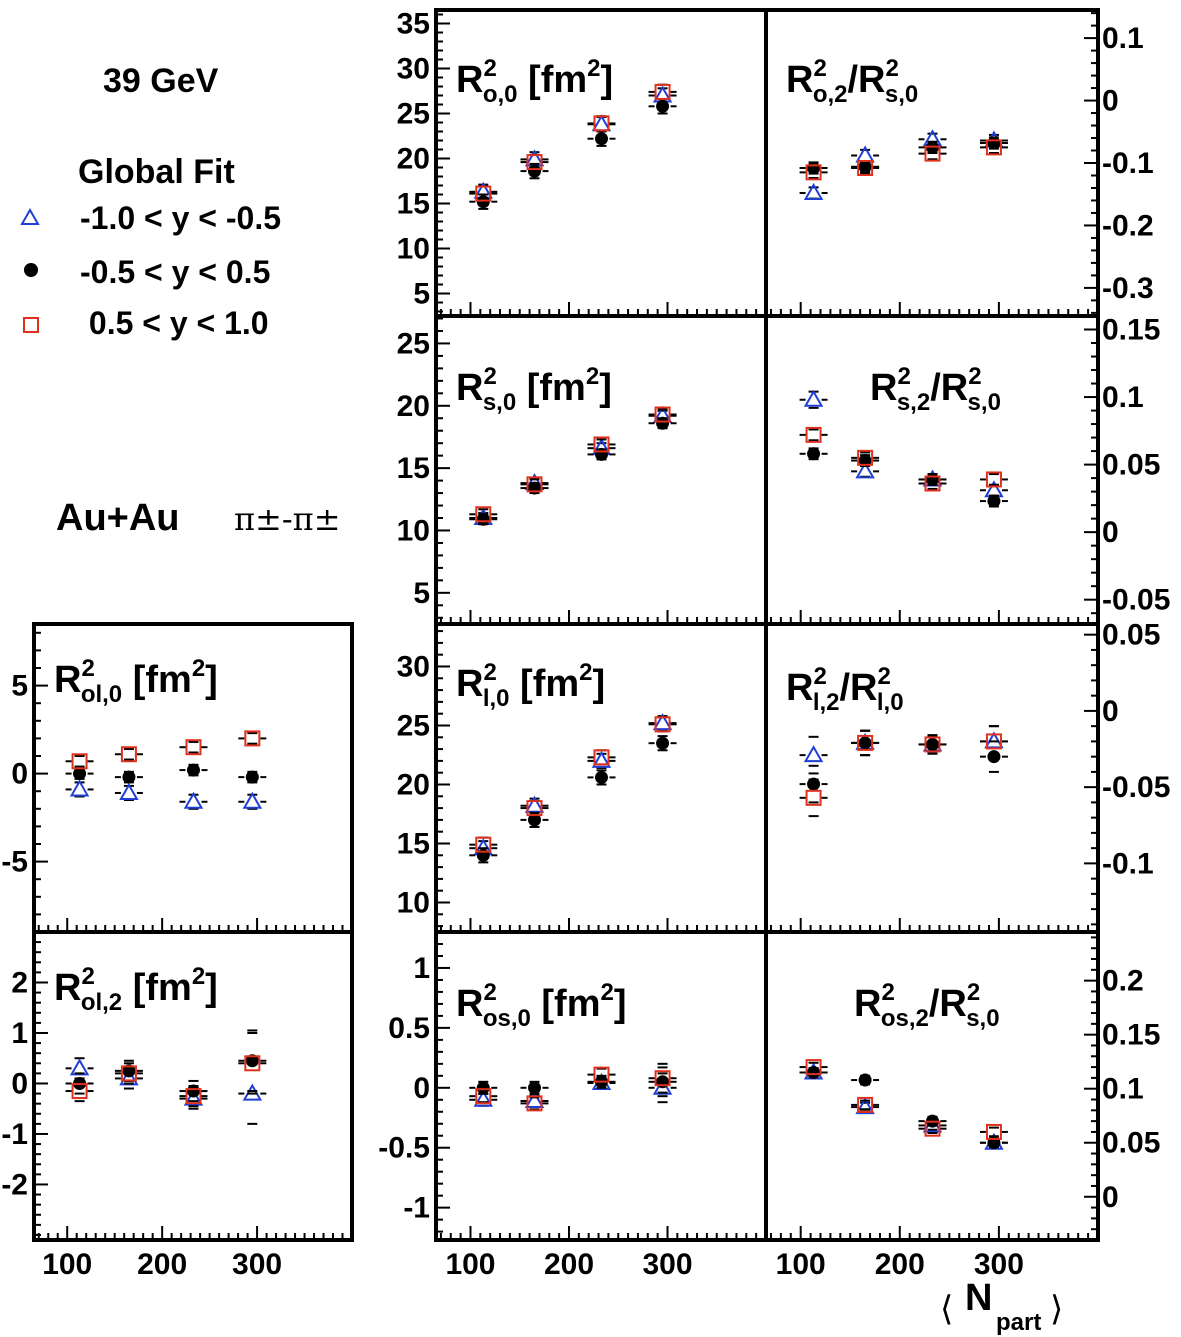 The height and width of the screenshot is (1337, 1181). Describe the element at coordinates (413, 249) in the screenshot. I see `y-tick-label: 10` at that location.